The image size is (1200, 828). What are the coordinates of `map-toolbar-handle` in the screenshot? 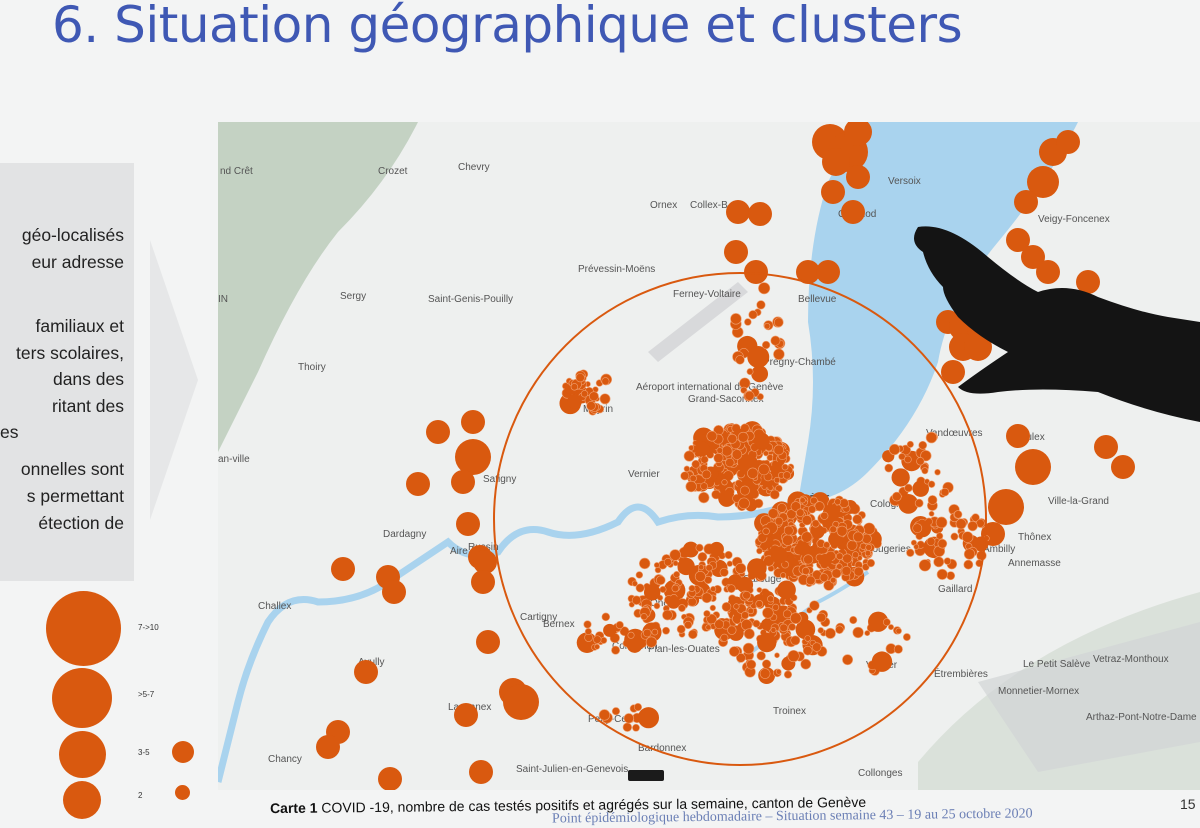 It's located at (646, 775).